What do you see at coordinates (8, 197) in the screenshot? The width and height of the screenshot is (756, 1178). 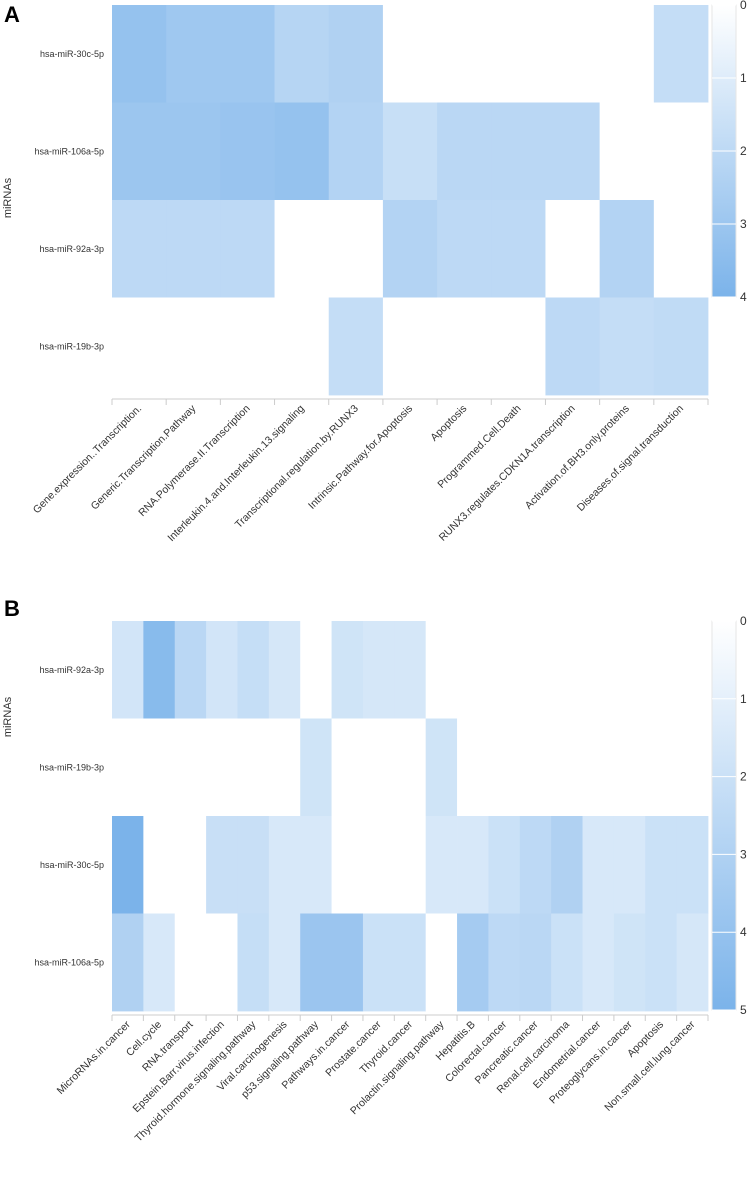 I see `panel-a-y-axis-title: miRNAs` at bounding box center [8, 197].